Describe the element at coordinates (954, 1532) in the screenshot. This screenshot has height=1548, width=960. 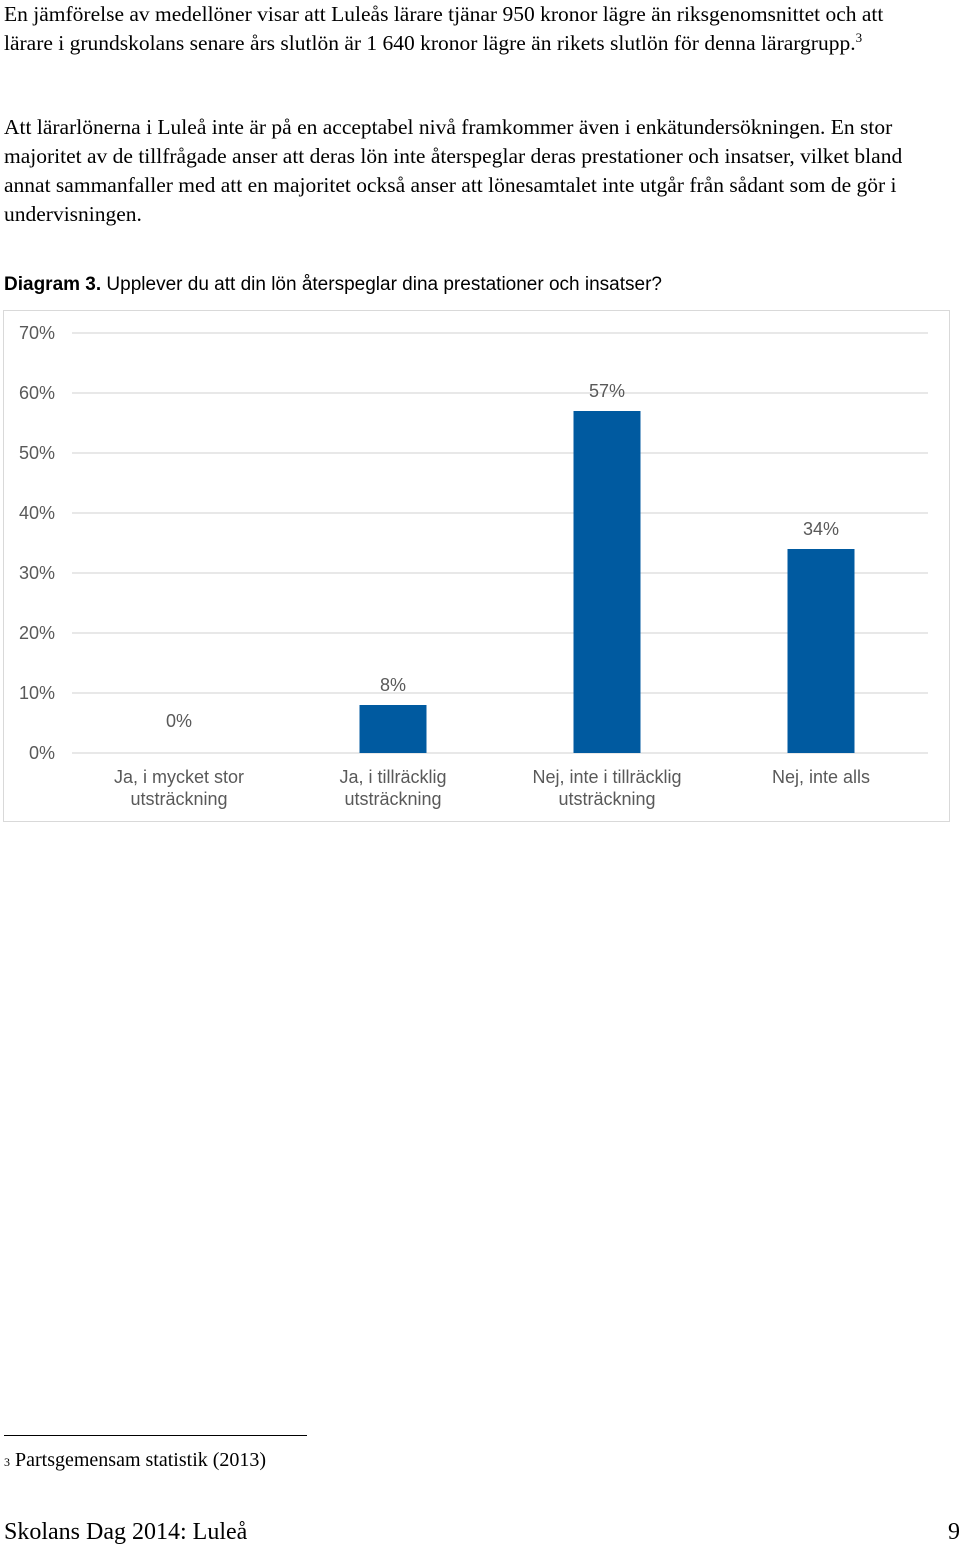
I see `page-number: 9` at that location.